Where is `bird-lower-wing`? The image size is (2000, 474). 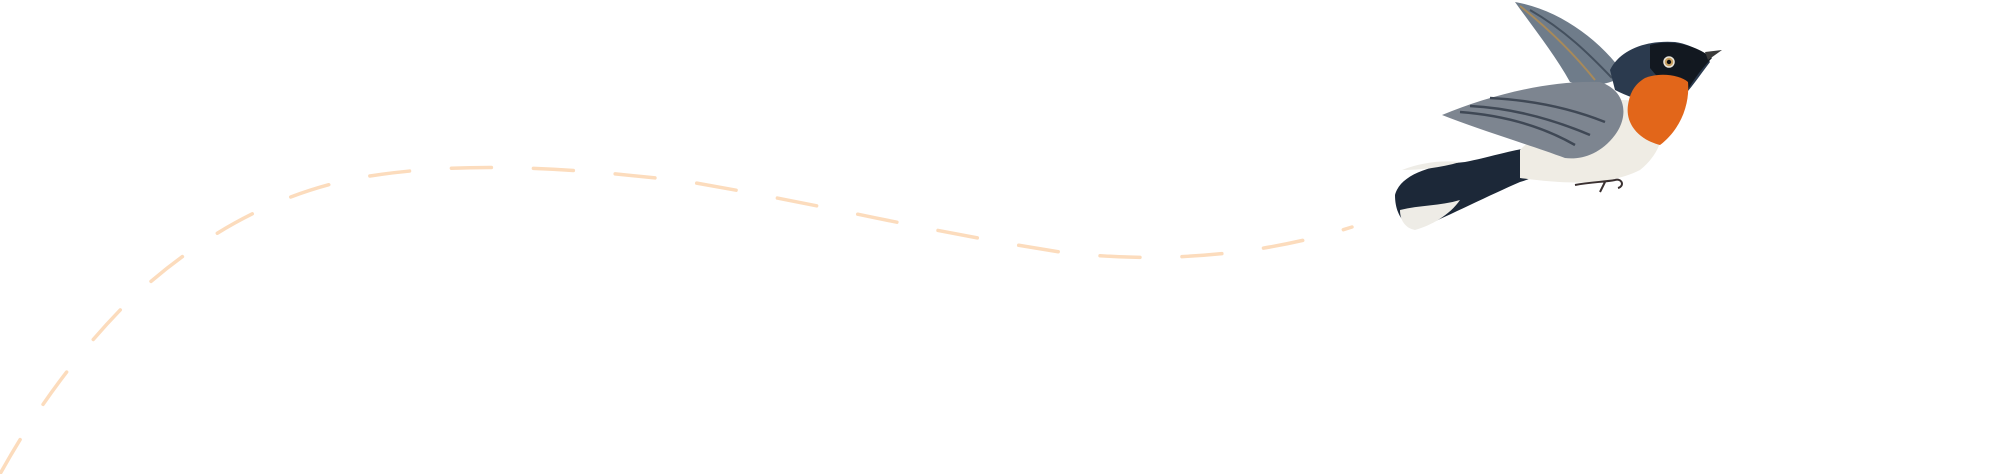
bird-lower-wing is located at coordinates (1533, 120).